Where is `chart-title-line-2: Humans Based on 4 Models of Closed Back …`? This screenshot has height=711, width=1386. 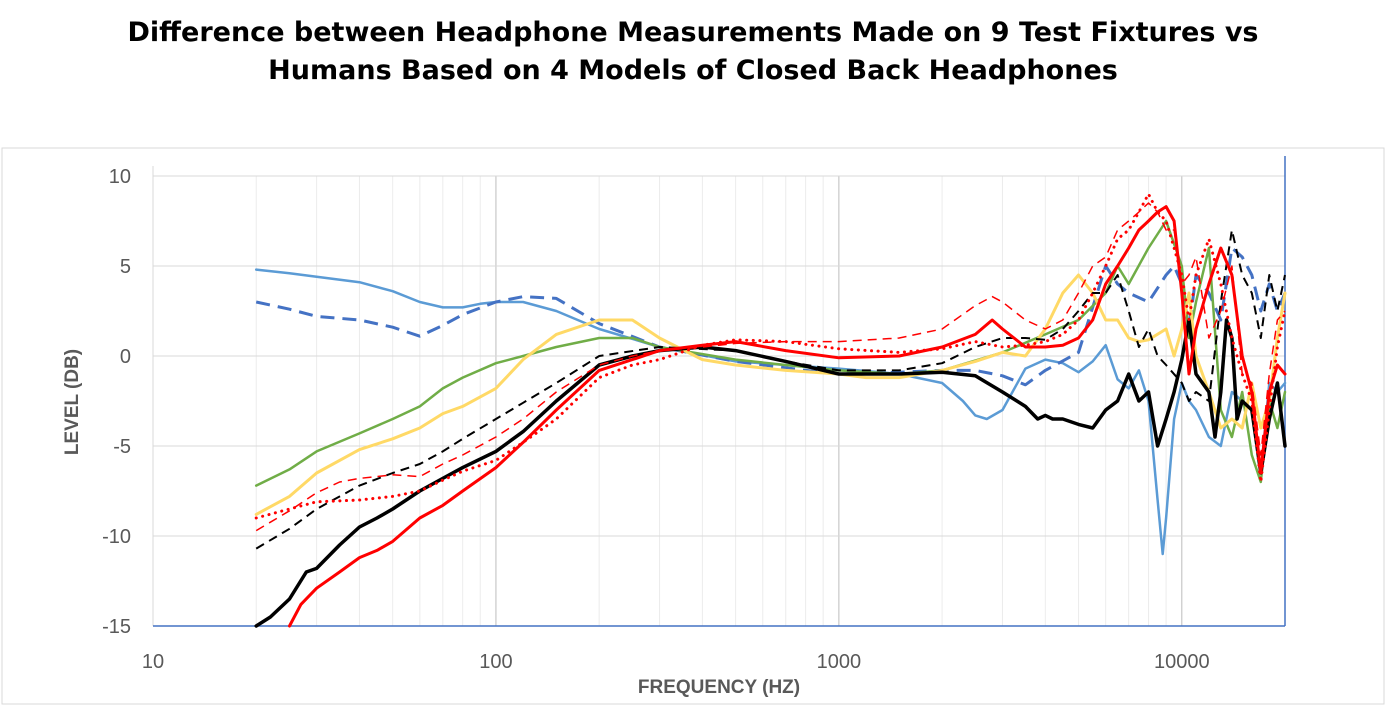 chart-title-line-2: Humans Based on 4 Models of Closed Back … is located at coordinates (693, 70).